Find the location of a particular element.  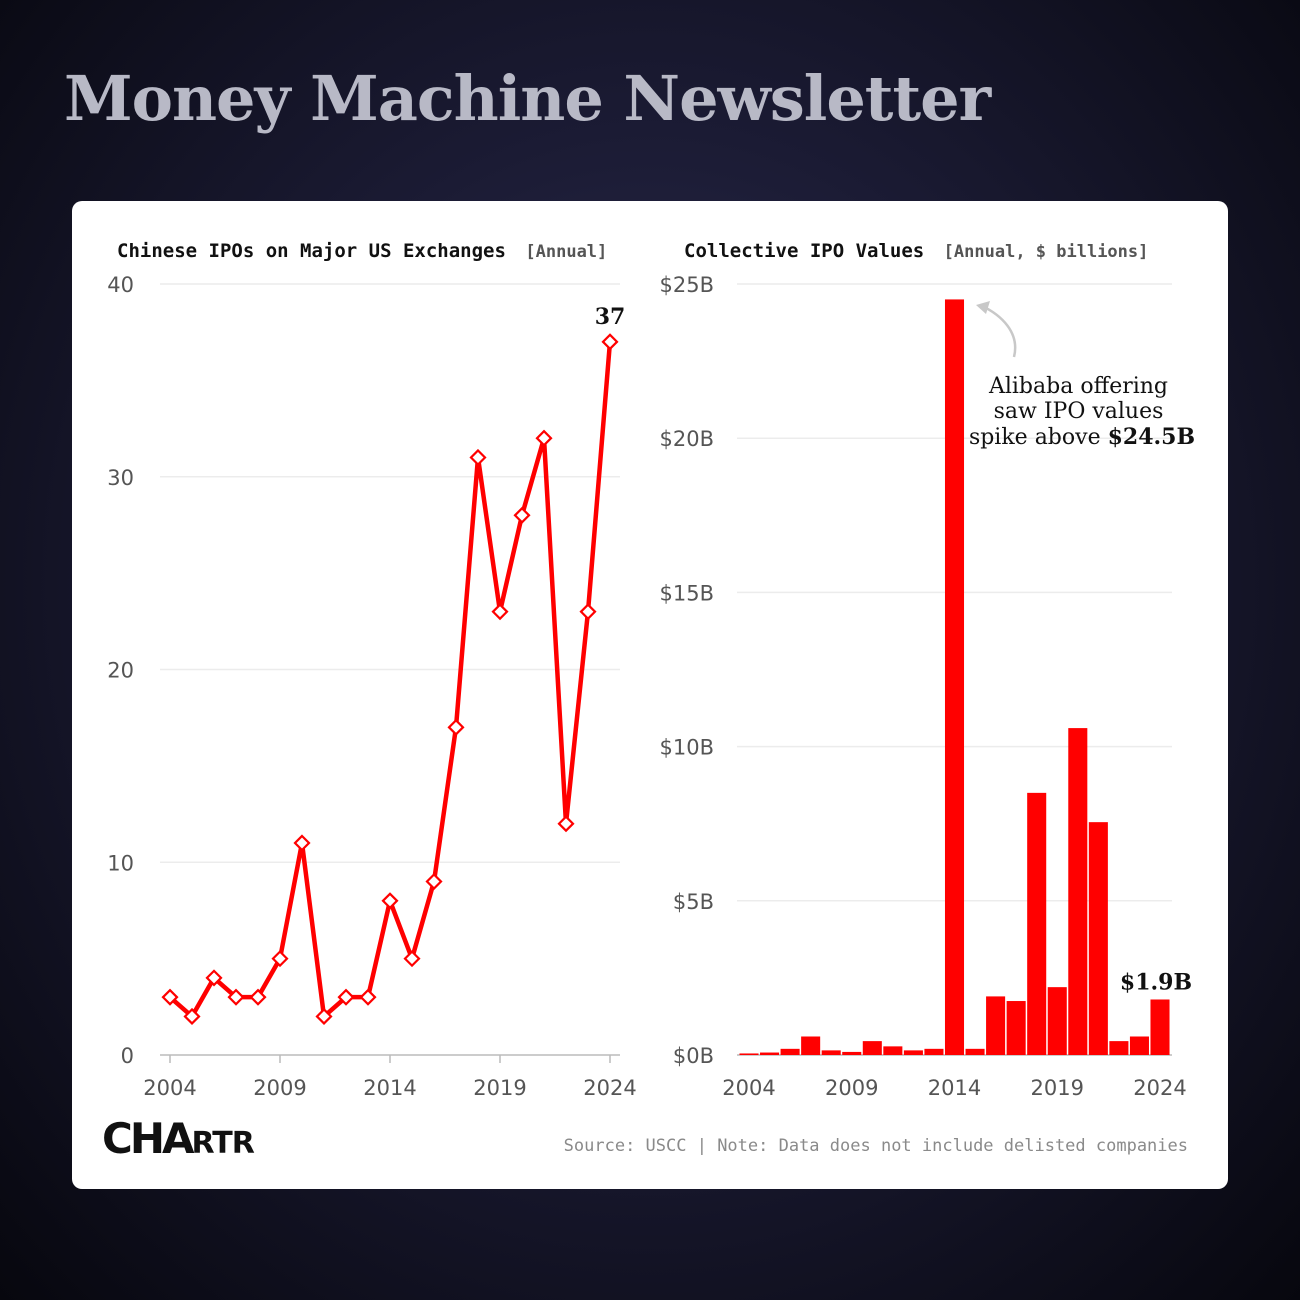

y-tick-label: 20 is located at coordinates (120, 671).